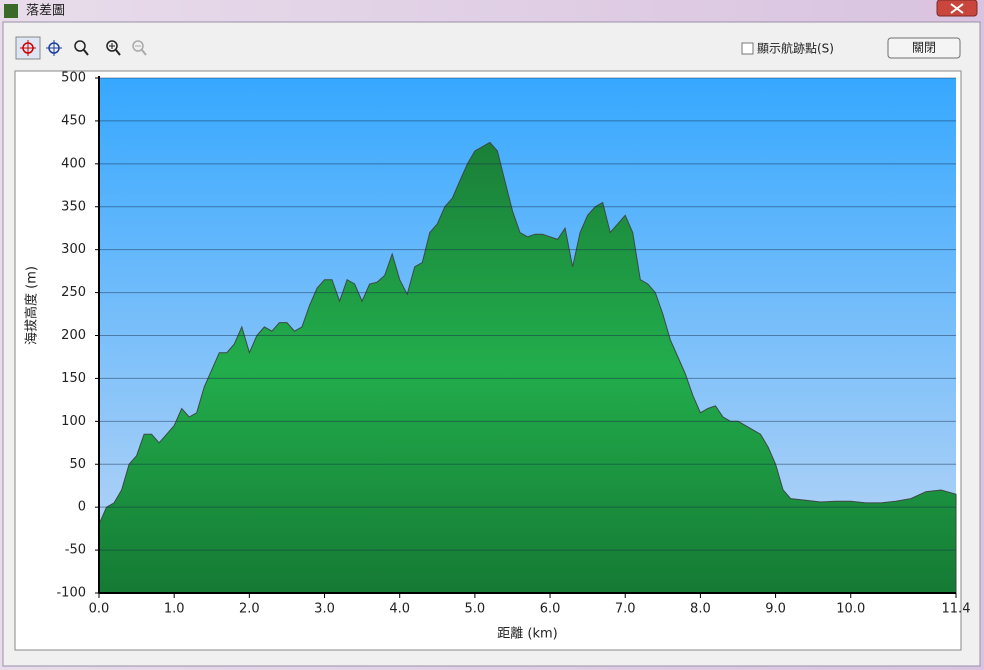 This screenshot has height=670, width=984. I want to click on x-tick-label: 5.0, so click(475, 609).